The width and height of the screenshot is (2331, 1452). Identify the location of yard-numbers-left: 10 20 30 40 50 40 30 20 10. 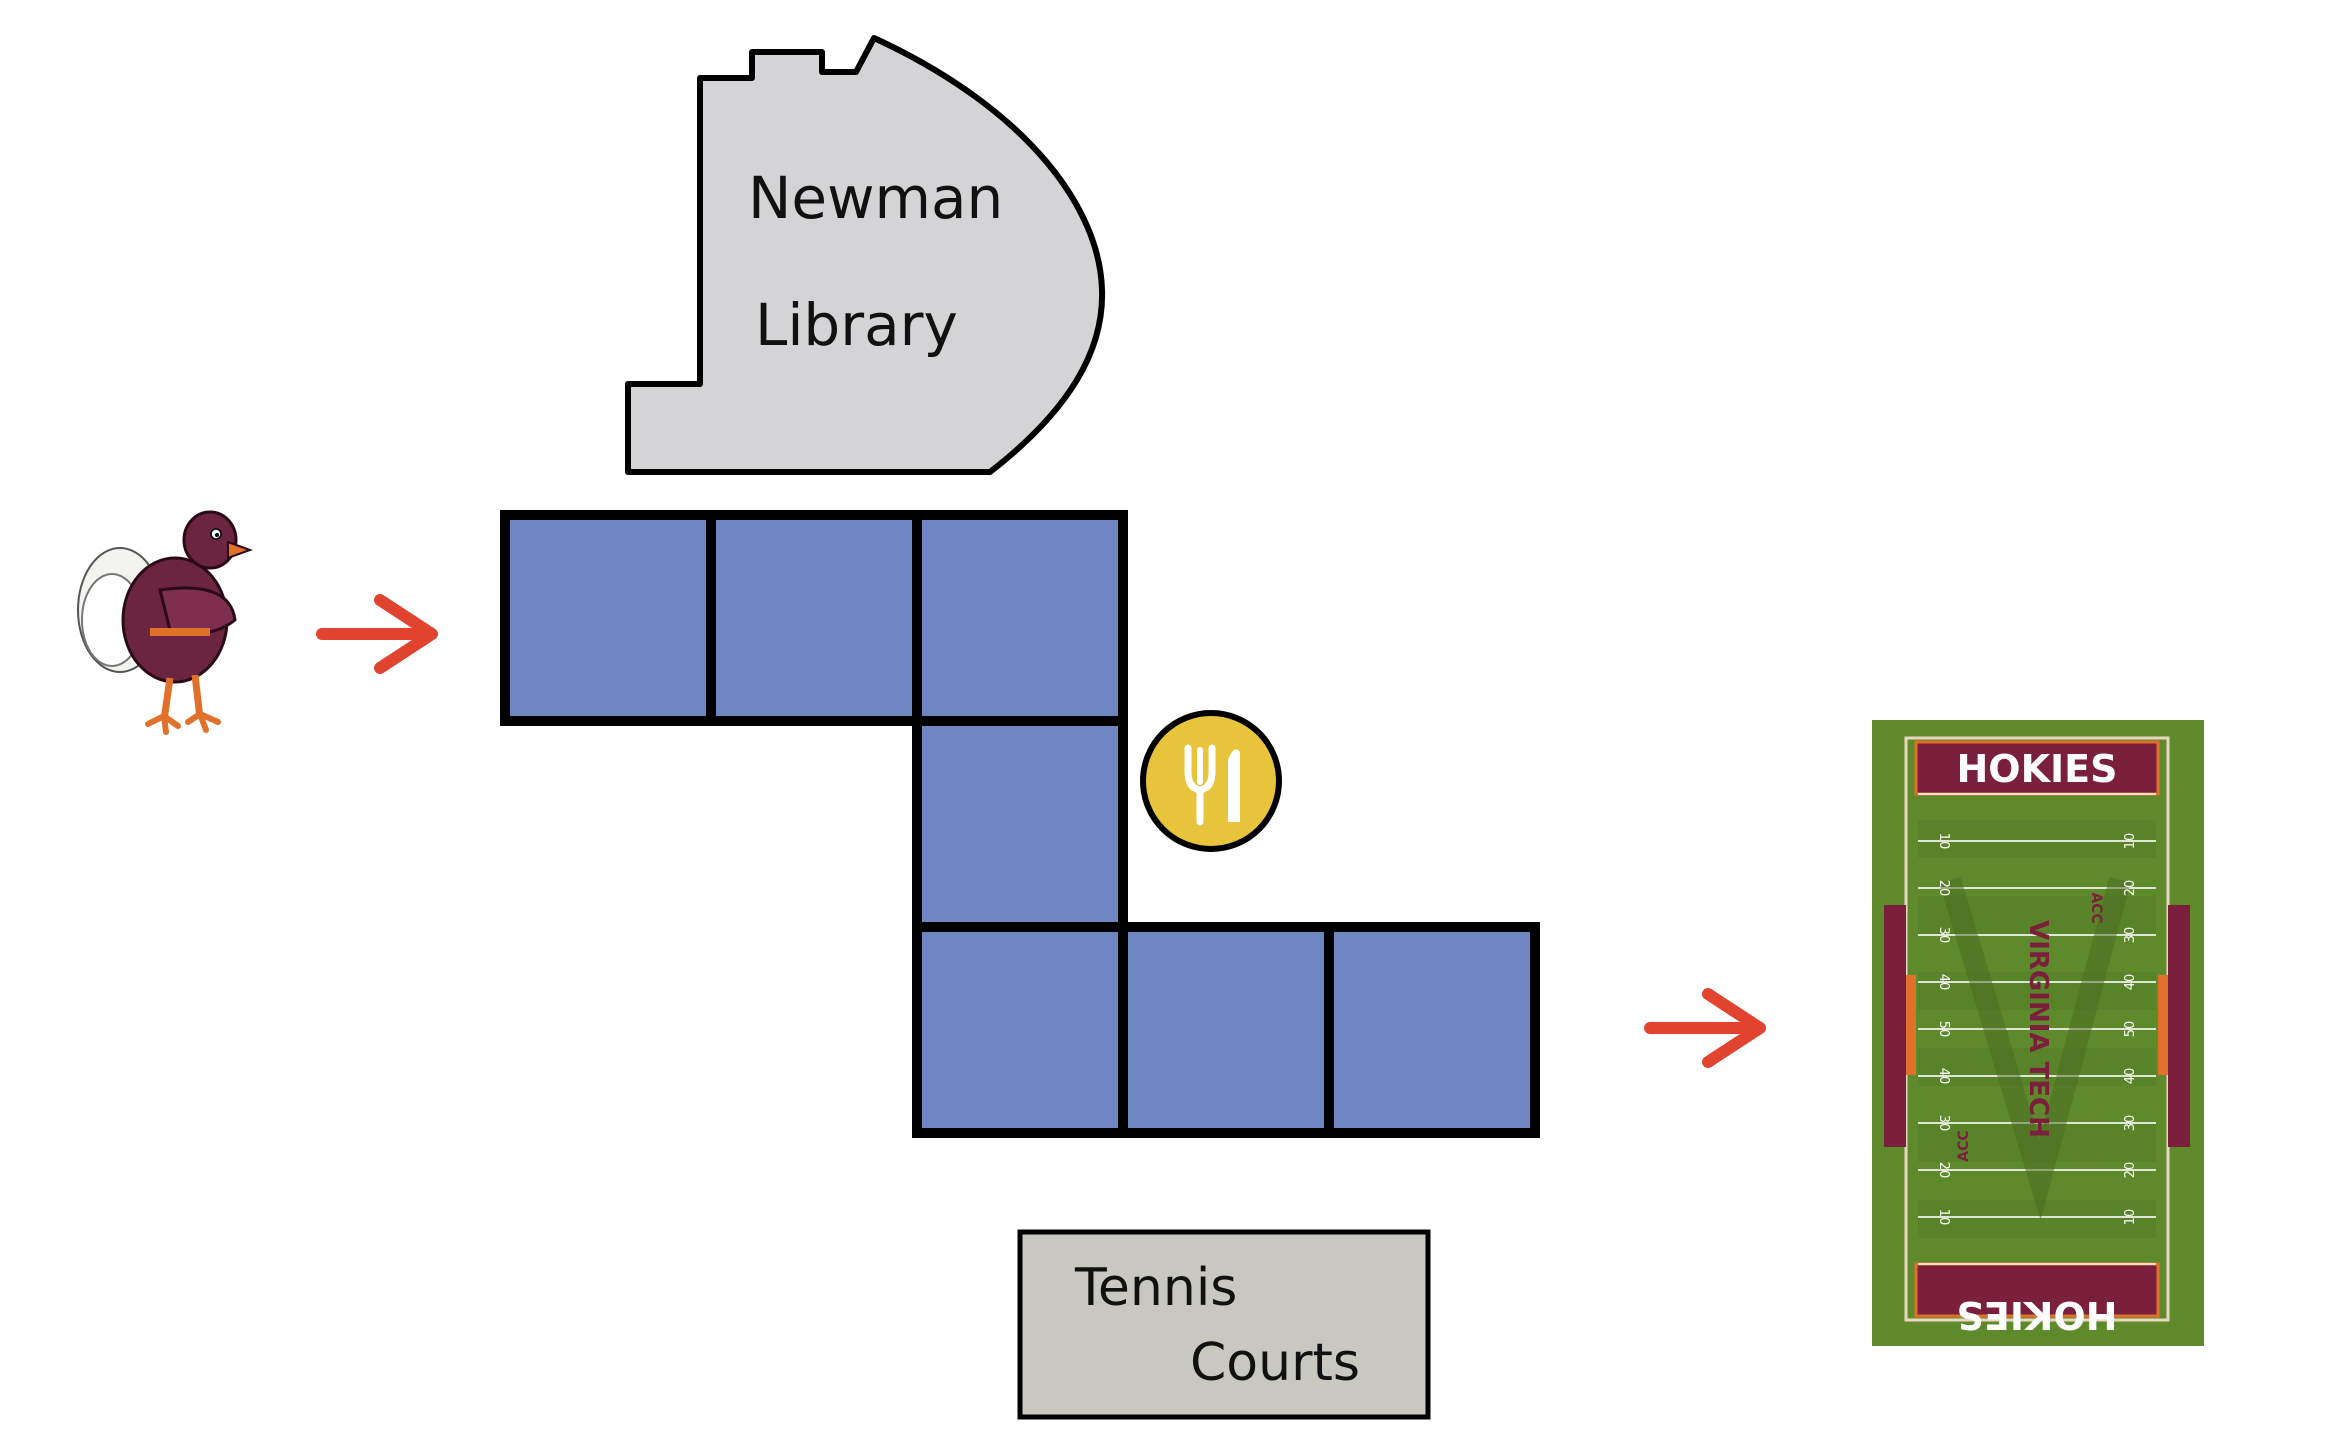
(1943, 1029).